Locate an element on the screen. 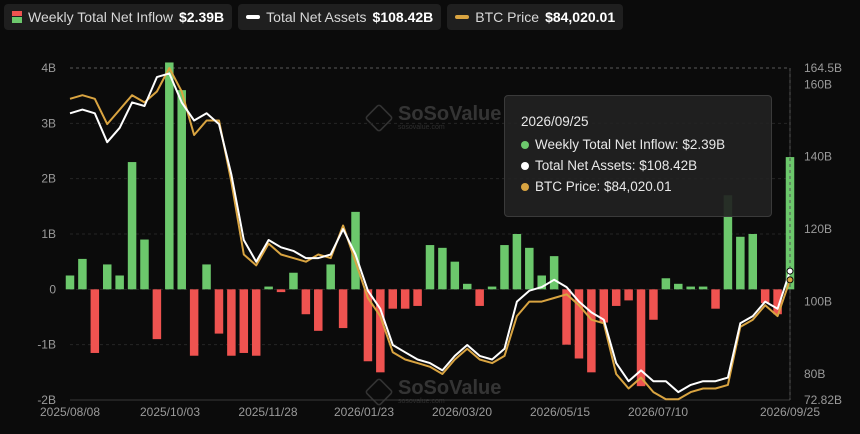 This screenshot has width=860, height=434. gold-line-icon is located at coordinates (462, 17).